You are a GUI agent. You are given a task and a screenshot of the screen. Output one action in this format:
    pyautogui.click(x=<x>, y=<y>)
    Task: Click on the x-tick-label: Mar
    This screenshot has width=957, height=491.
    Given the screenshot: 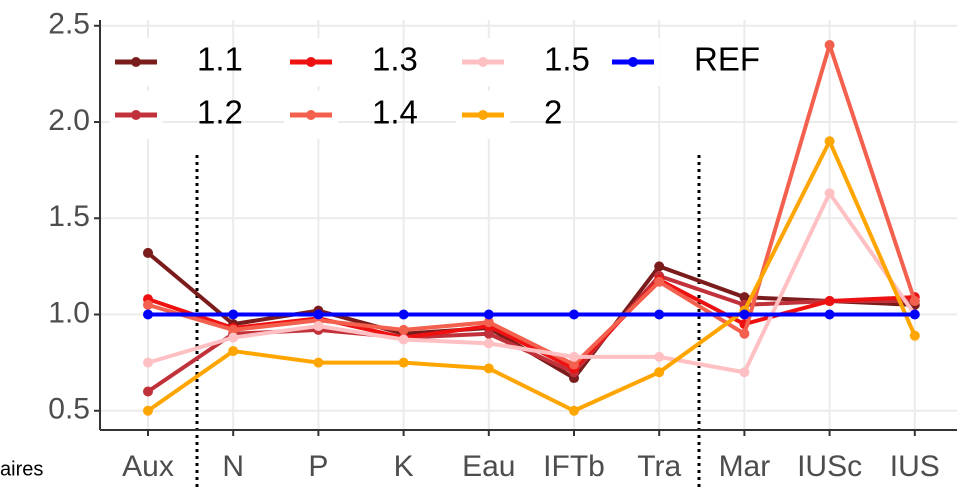 What is the action you would take?
    pyautogui.click(x=745, y=466)
    